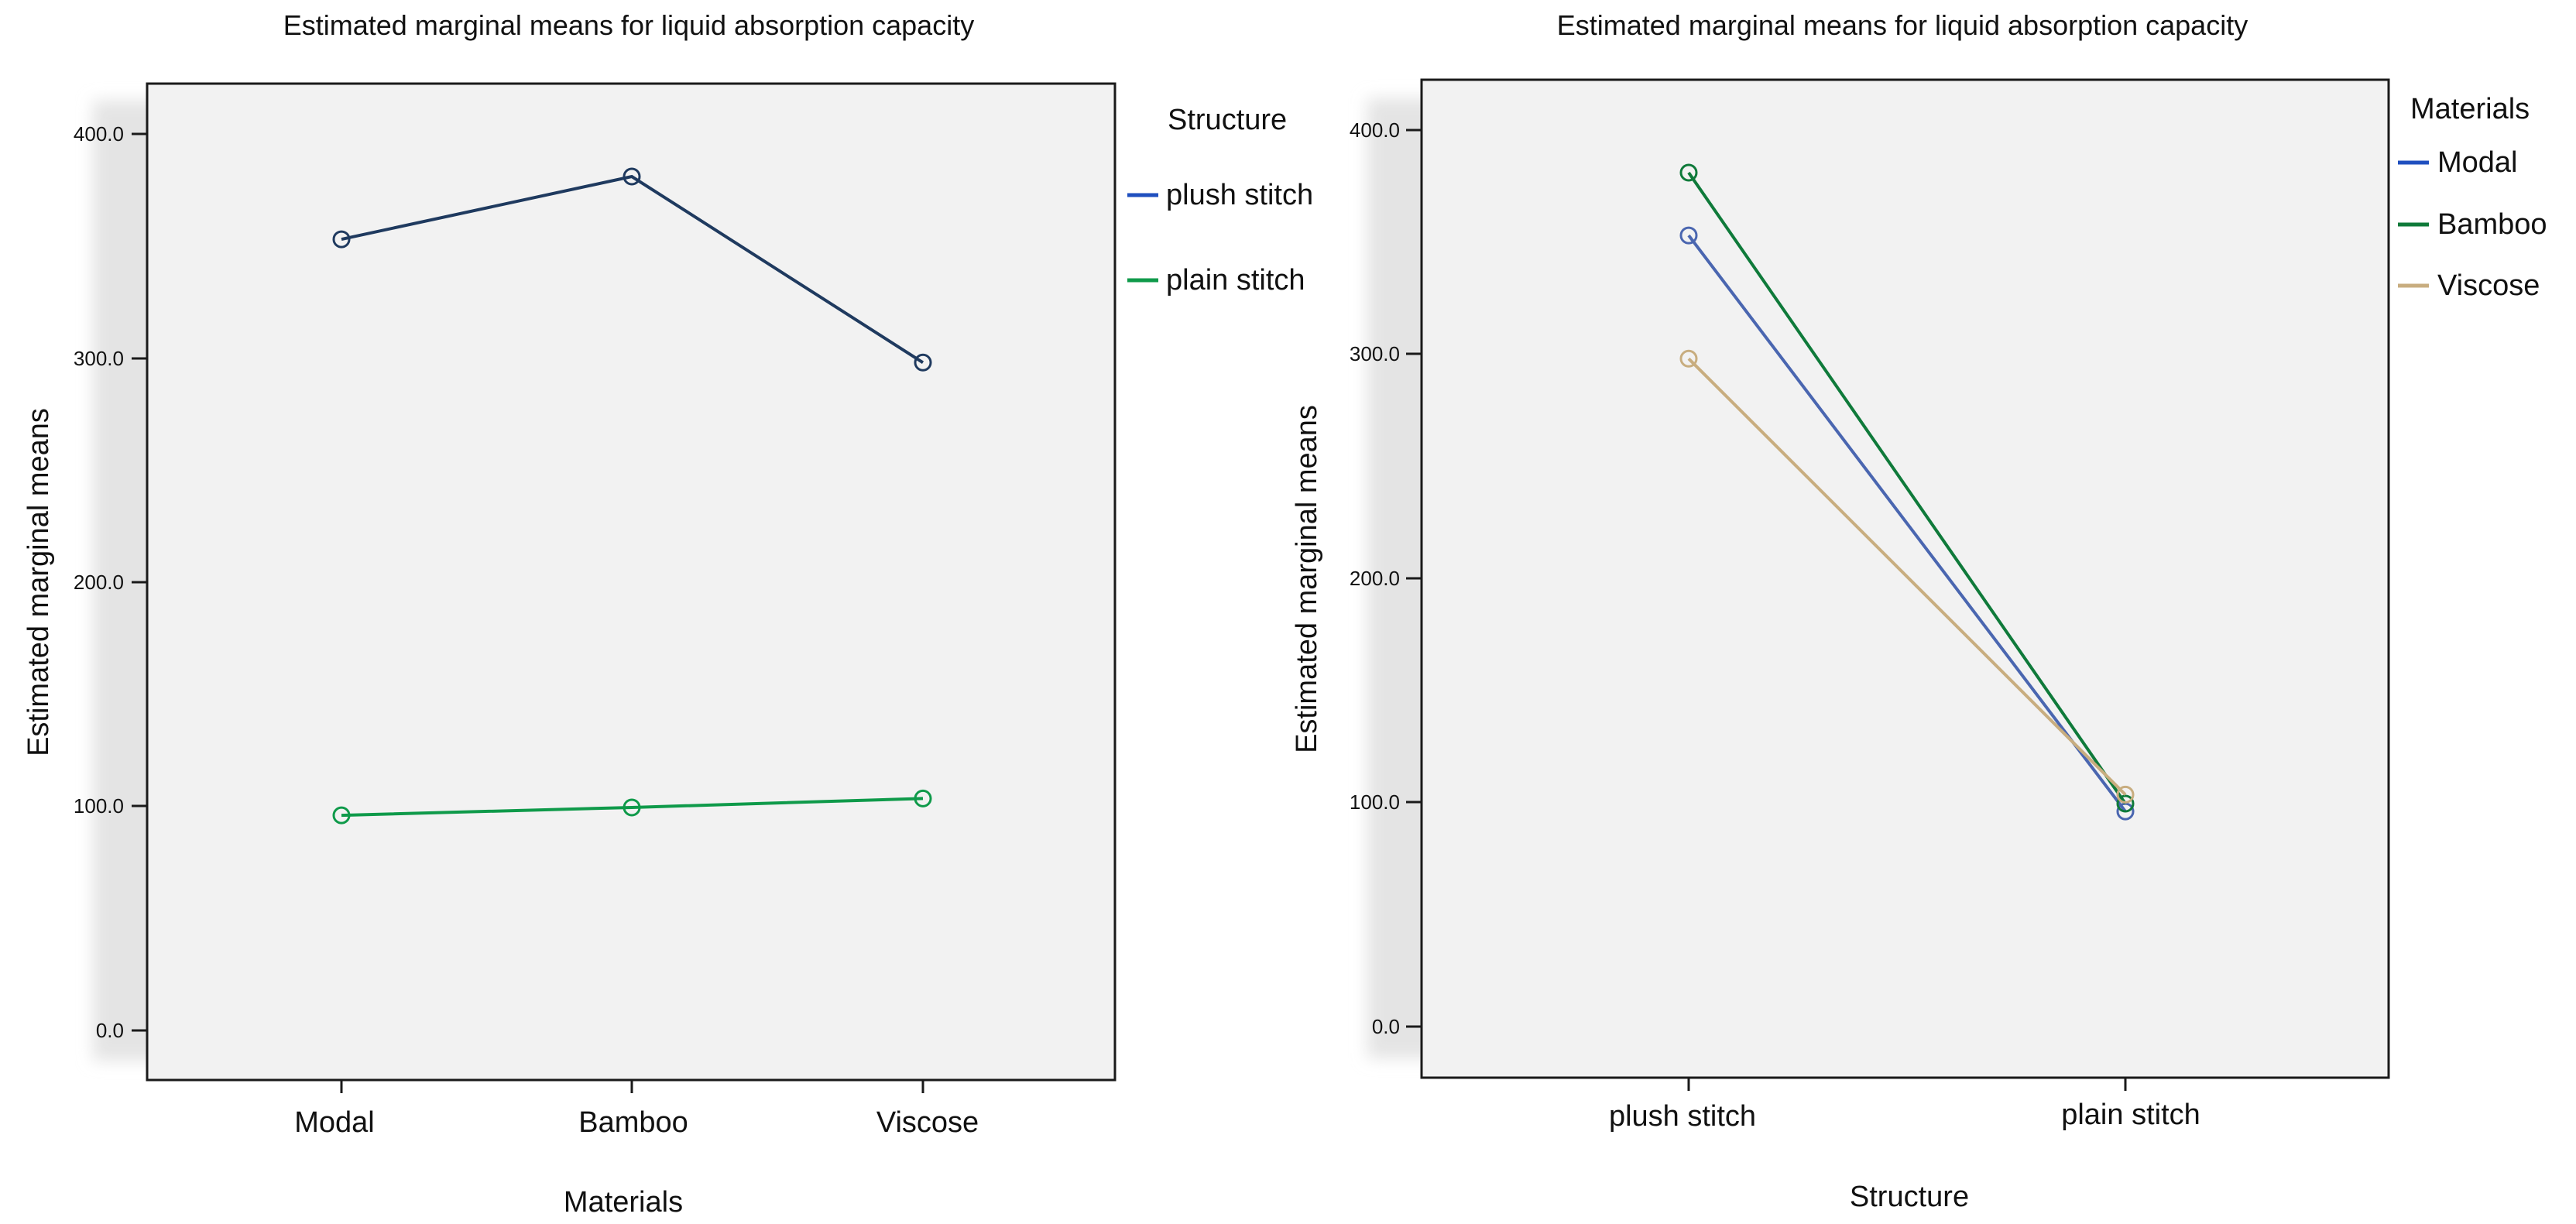 The image size is (2576, 1224). I want to click on right-series-line-viscose, so click(1907, 576).